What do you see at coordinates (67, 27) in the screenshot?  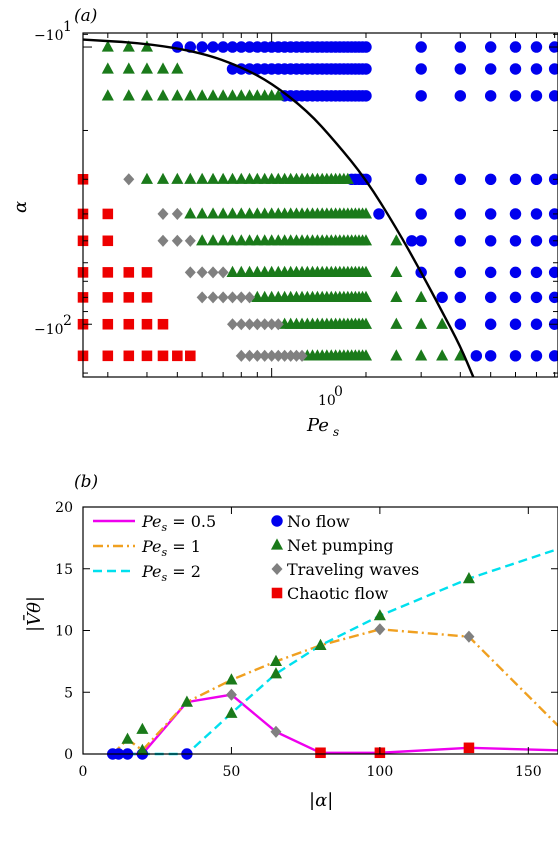 I see `y-tick-exp: 1` at bounding box center [67, 27].